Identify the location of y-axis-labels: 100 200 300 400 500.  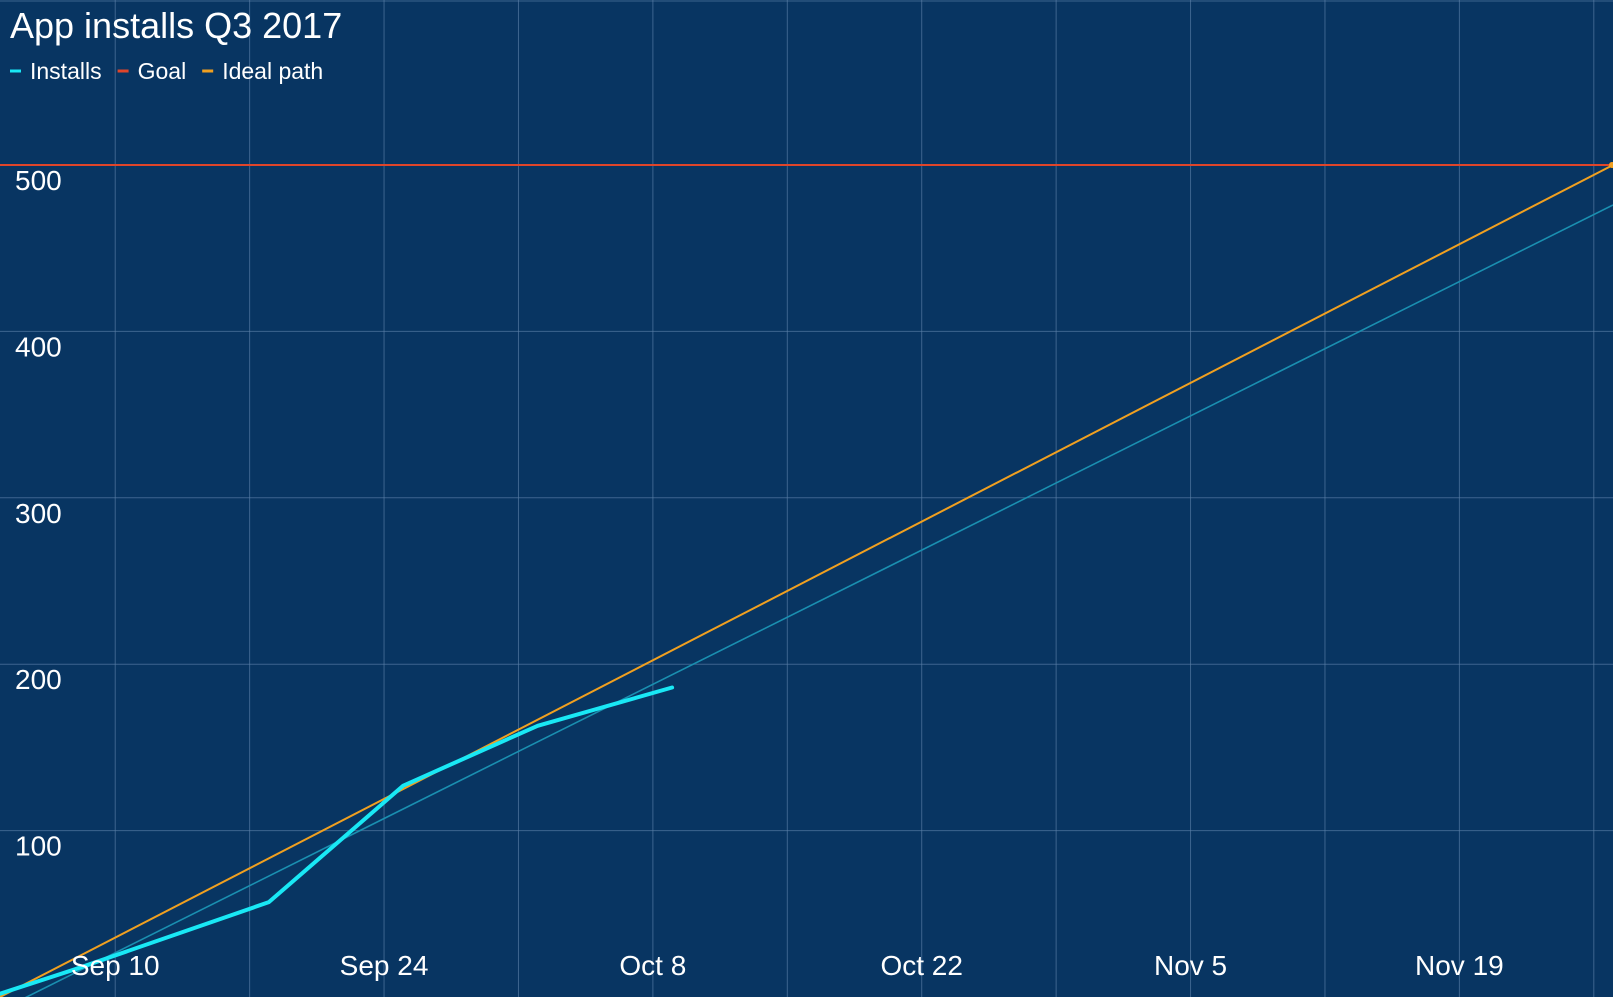
(38, 513).